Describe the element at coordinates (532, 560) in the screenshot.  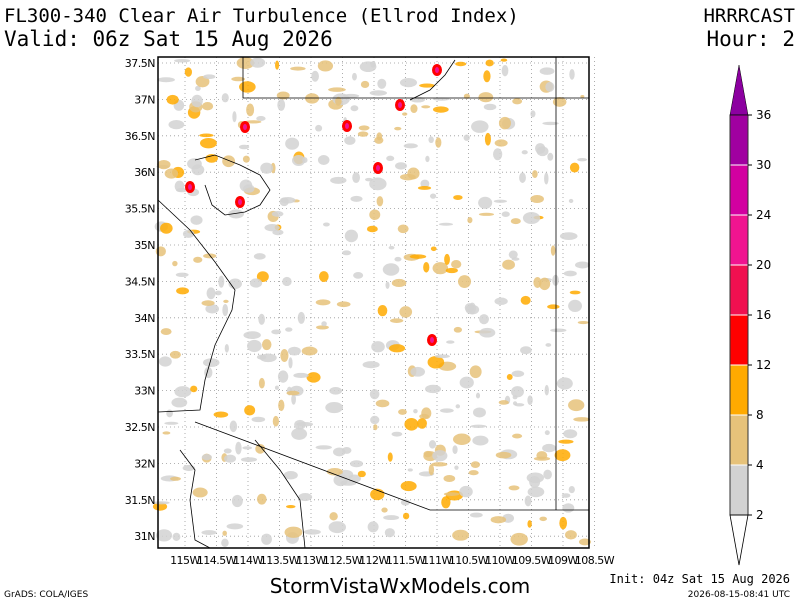
I see `lon-label: 109.5W` at that location.